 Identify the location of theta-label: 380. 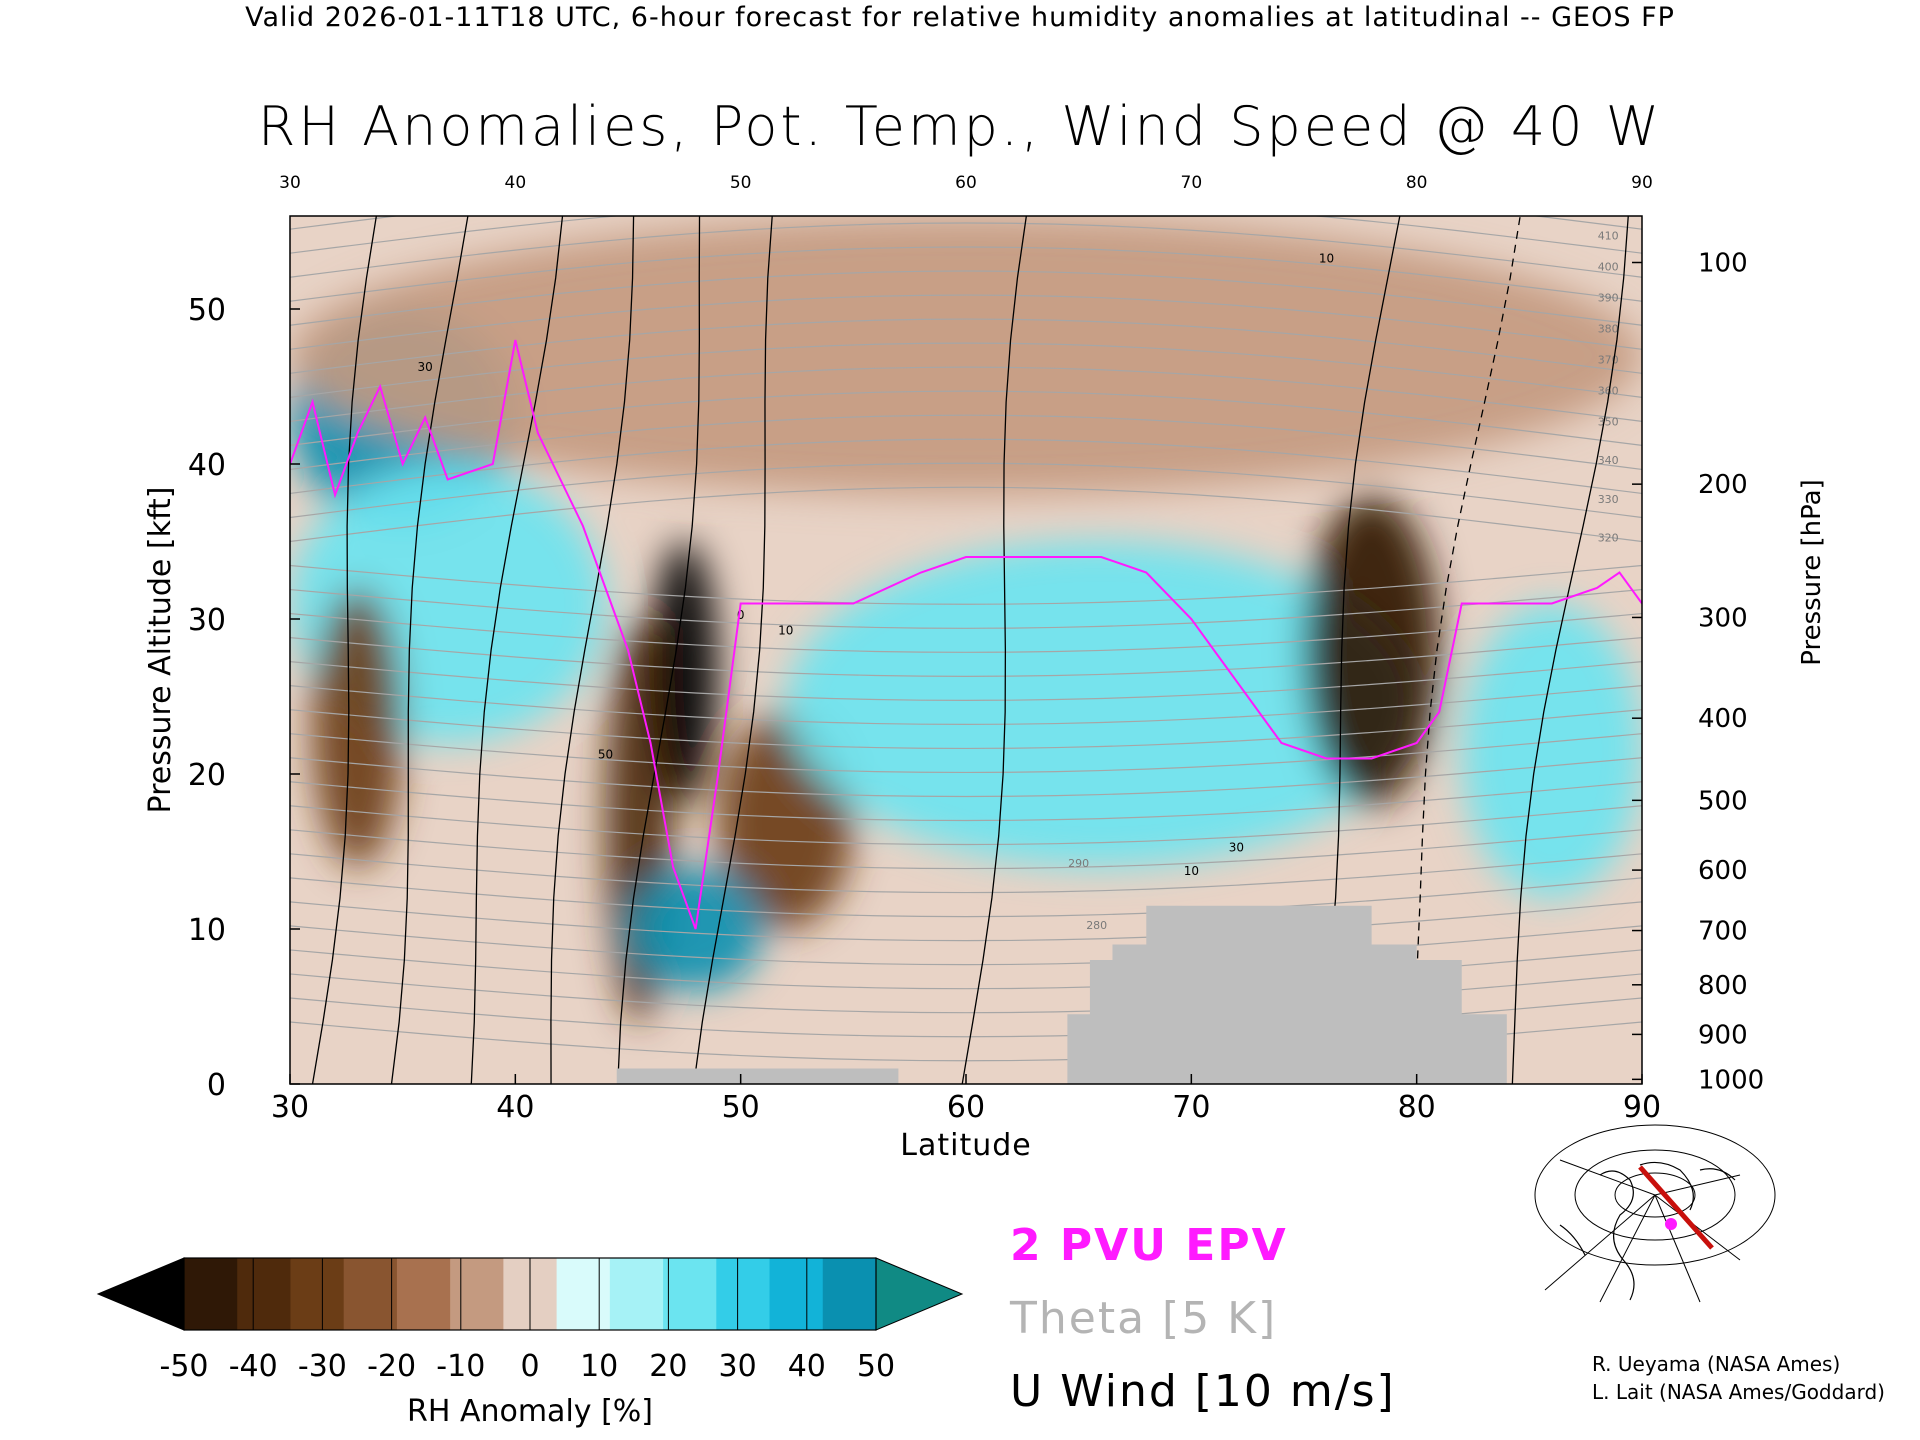
(1608, 328).